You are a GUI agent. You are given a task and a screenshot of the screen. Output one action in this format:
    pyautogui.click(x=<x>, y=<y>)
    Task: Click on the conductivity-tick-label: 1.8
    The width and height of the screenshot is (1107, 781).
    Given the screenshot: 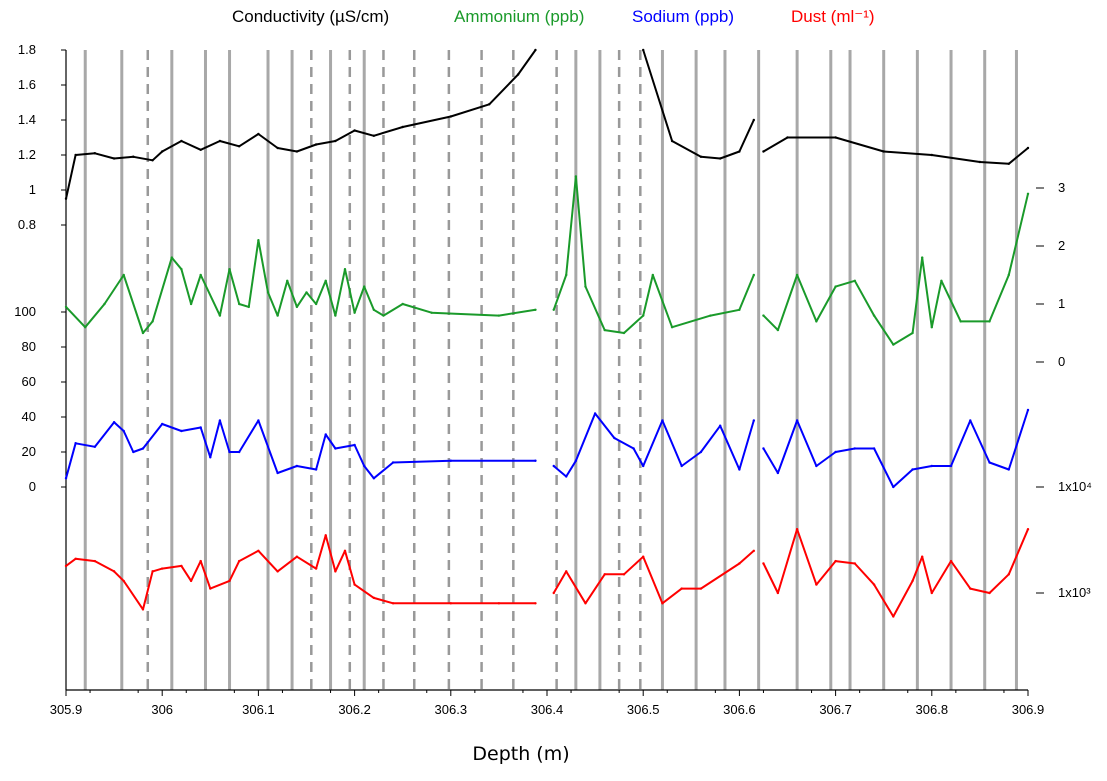 What is the action you would take?
    pyautogui.click(x=27, y=49)
    